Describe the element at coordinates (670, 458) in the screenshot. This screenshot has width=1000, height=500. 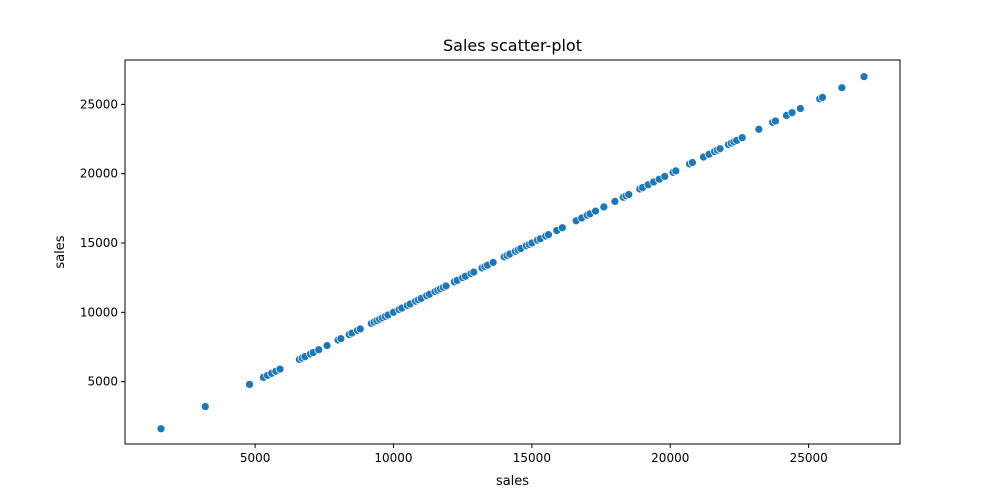
I see `x-tick-label: 20000` at that location.